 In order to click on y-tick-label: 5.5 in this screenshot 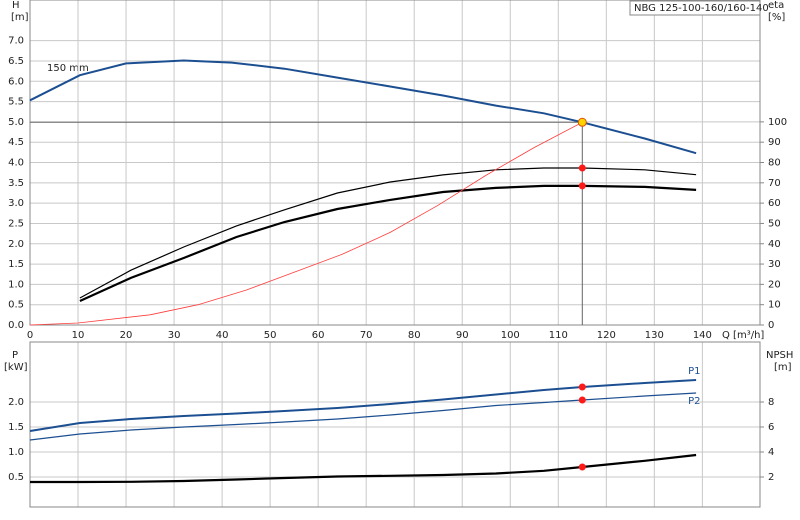, I will do `click(16, 102)`.